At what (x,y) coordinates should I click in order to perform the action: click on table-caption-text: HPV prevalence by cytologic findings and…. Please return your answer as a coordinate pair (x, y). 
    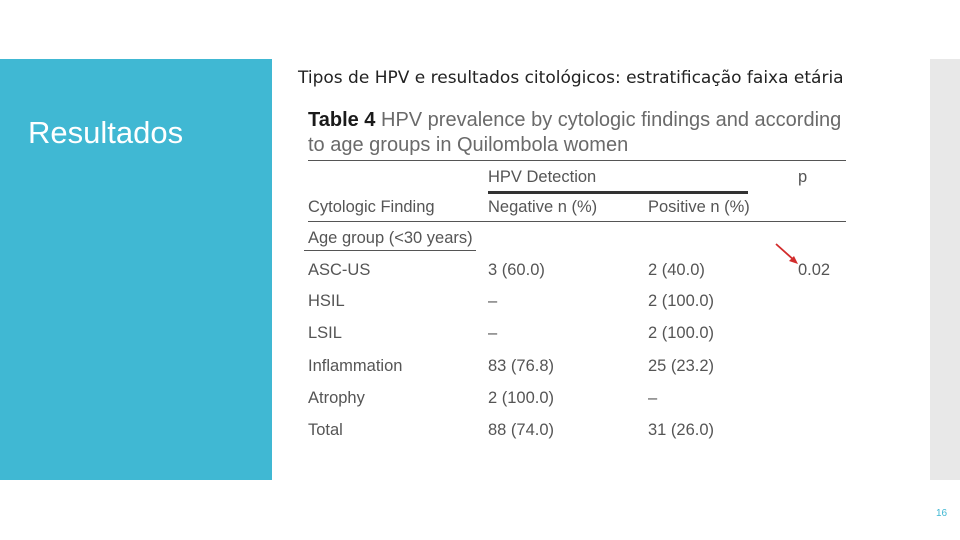
    Looking at the image, I should click on (575, 132).